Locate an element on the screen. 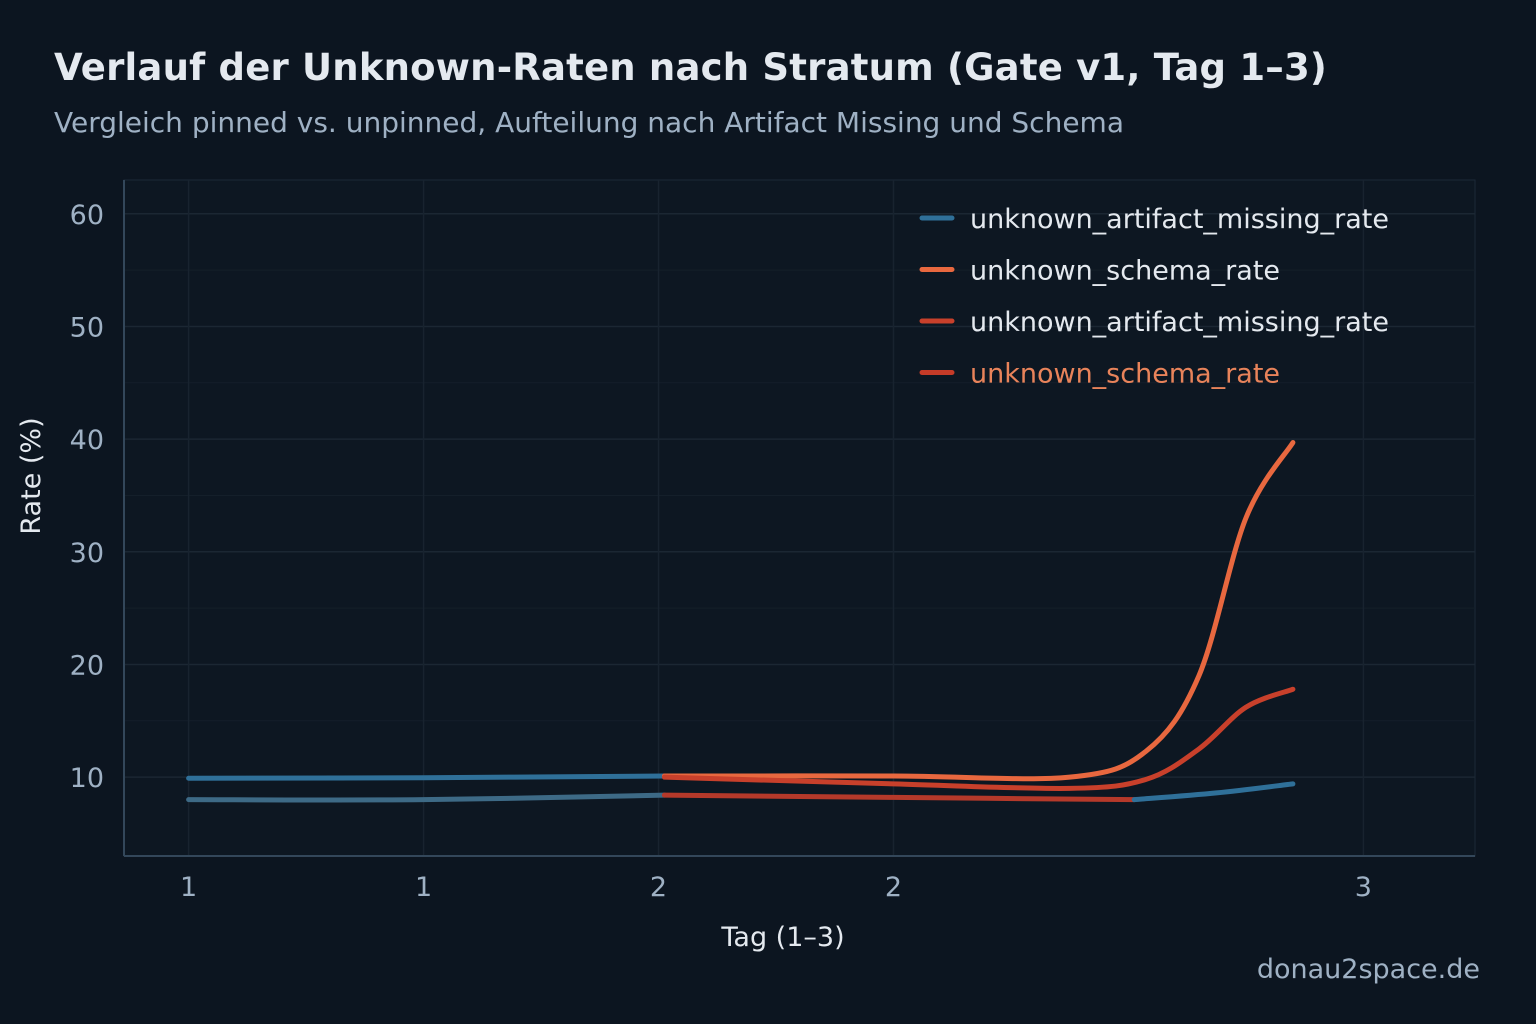 This screenshot has width=1536, height=1024. y-tick-label: 50 is located at coordinates (87, 327).